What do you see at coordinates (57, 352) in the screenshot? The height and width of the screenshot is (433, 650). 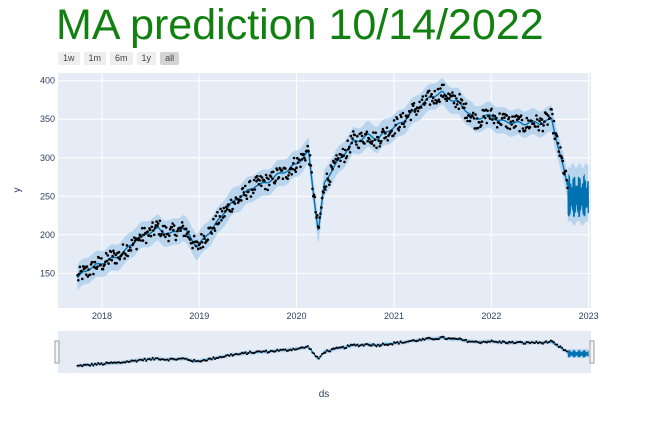 I see `range-slider-left-handle` at bounding box center [57, 352].